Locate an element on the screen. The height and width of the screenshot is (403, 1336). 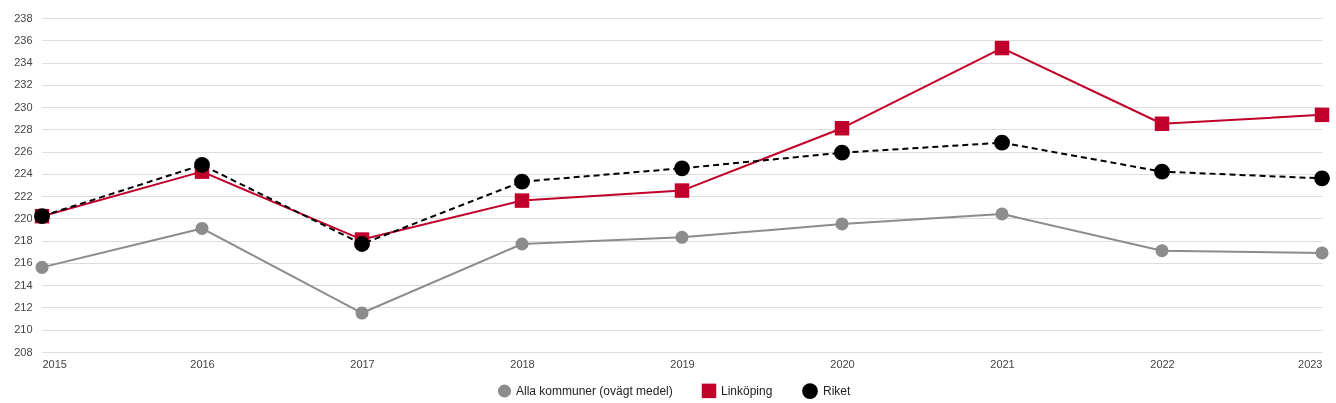
legend-label: Alla kommuner (ovägt medel) is located at coordinates (594, 390).